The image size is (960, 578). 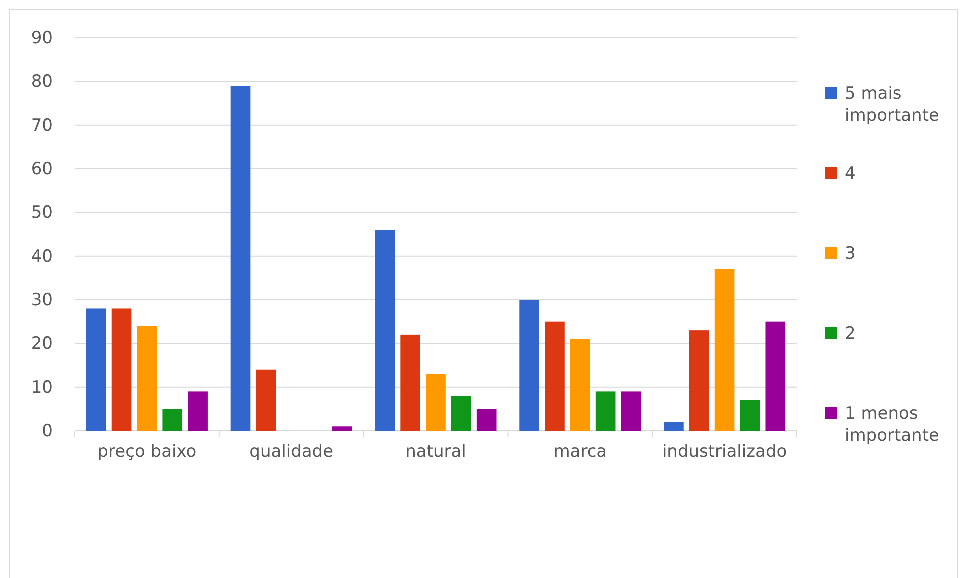 I want to click on y-tick-label: 70, so click(x=42, y=126).